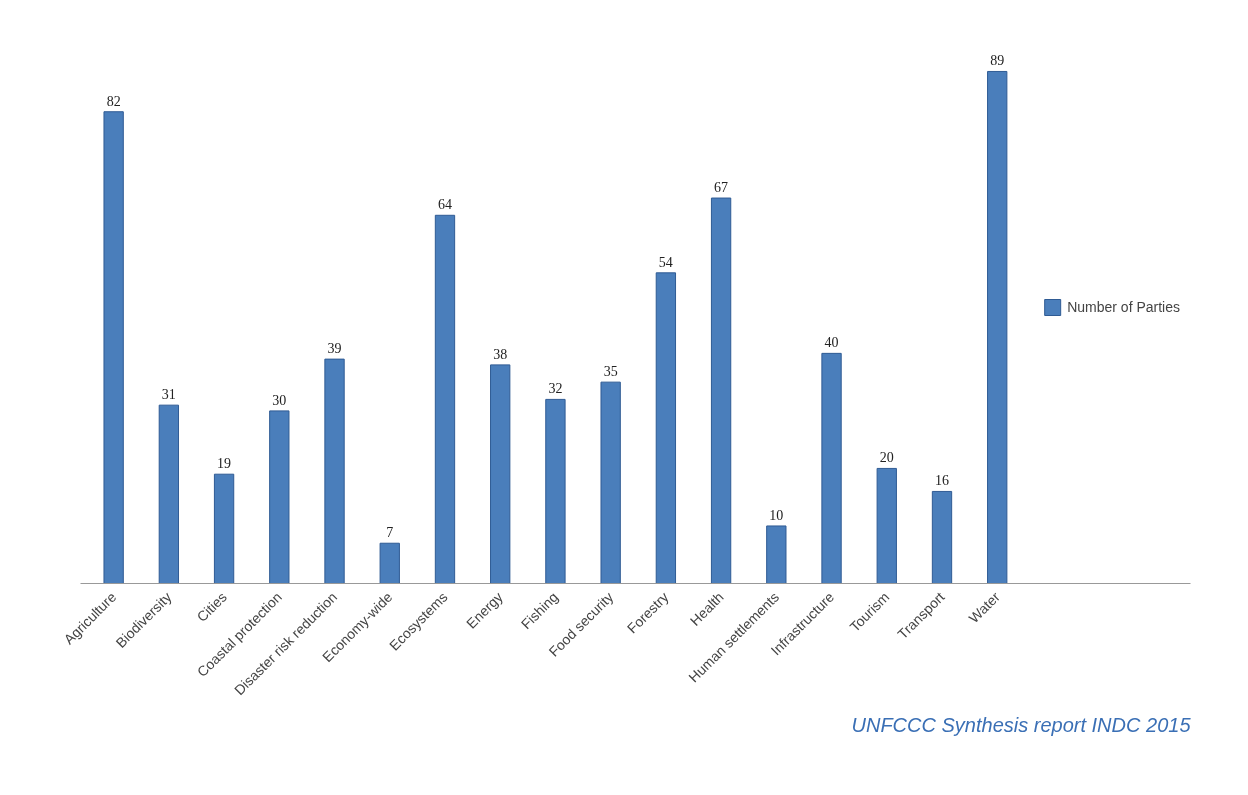 The width and height of the screenshot is (1248, 795). Describe the element at coordinates (997, 61) in the screenshot. I see `data-label: 89` at that location.